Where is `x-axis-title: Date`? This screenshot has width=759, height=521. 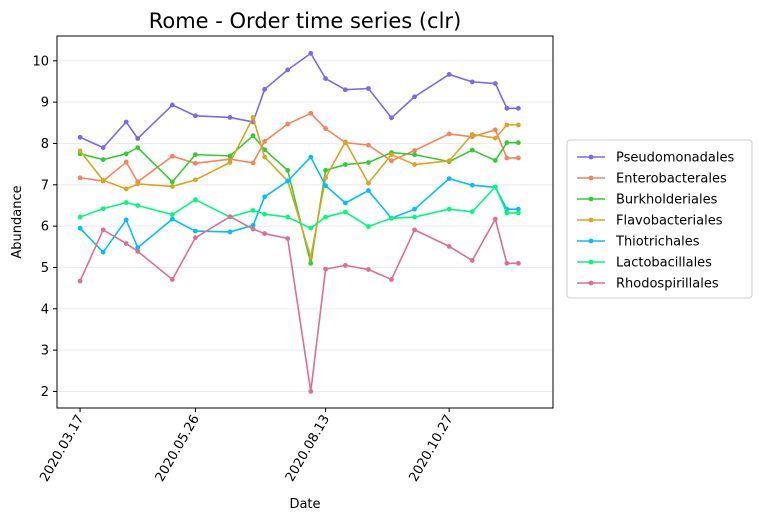 x-axis-title: Date is located at coordinates (304, 504).